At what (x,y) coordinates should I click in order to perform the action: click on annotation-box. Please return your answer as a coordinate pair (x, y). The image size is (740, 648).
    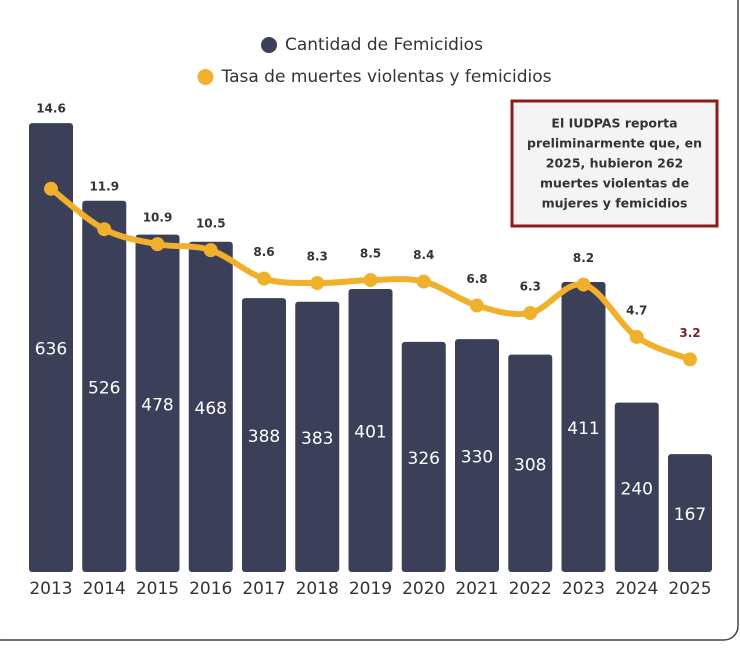
    Looking at the image, I should click on (614, 163).